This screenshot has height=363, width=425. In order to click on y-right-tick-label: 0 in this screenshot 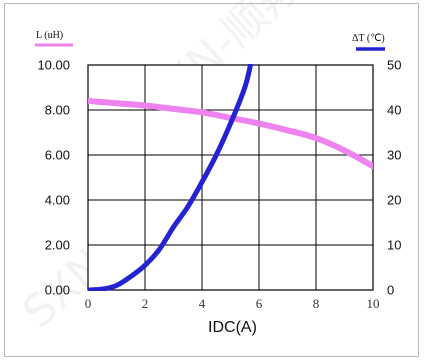, I will do `click(390, 290)`.